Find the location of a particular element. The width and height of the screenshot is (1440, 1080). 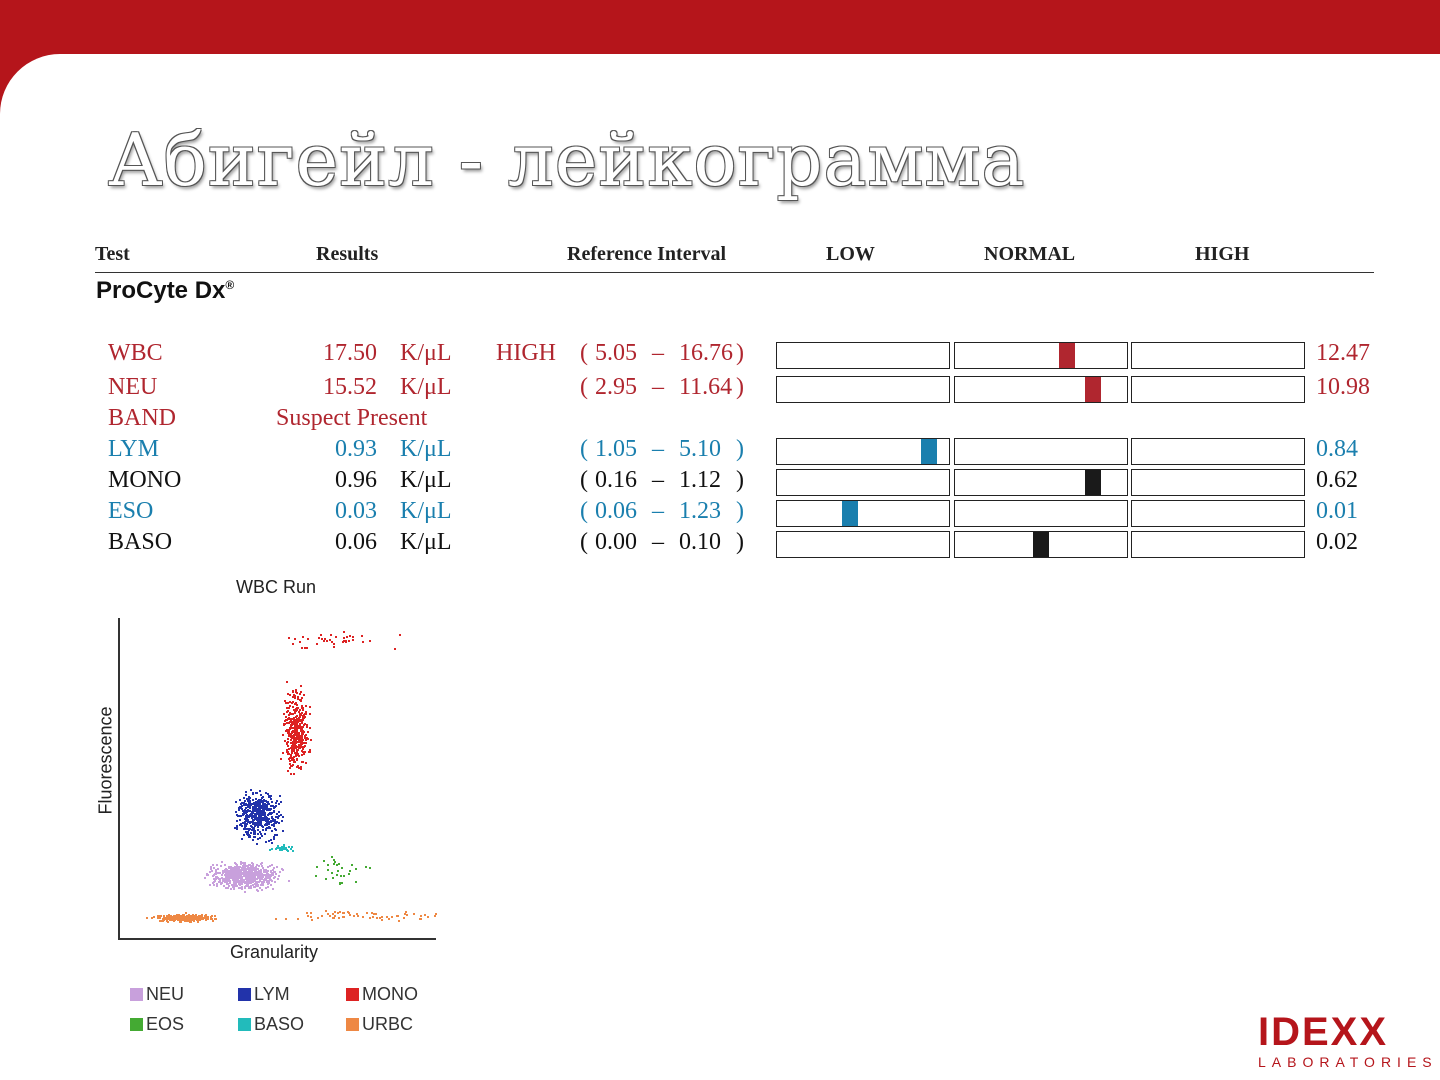

result-row-eso: ESO 0.03 K/μL (0.06–1.23) 0.01 is located at coordinates (720, 513).